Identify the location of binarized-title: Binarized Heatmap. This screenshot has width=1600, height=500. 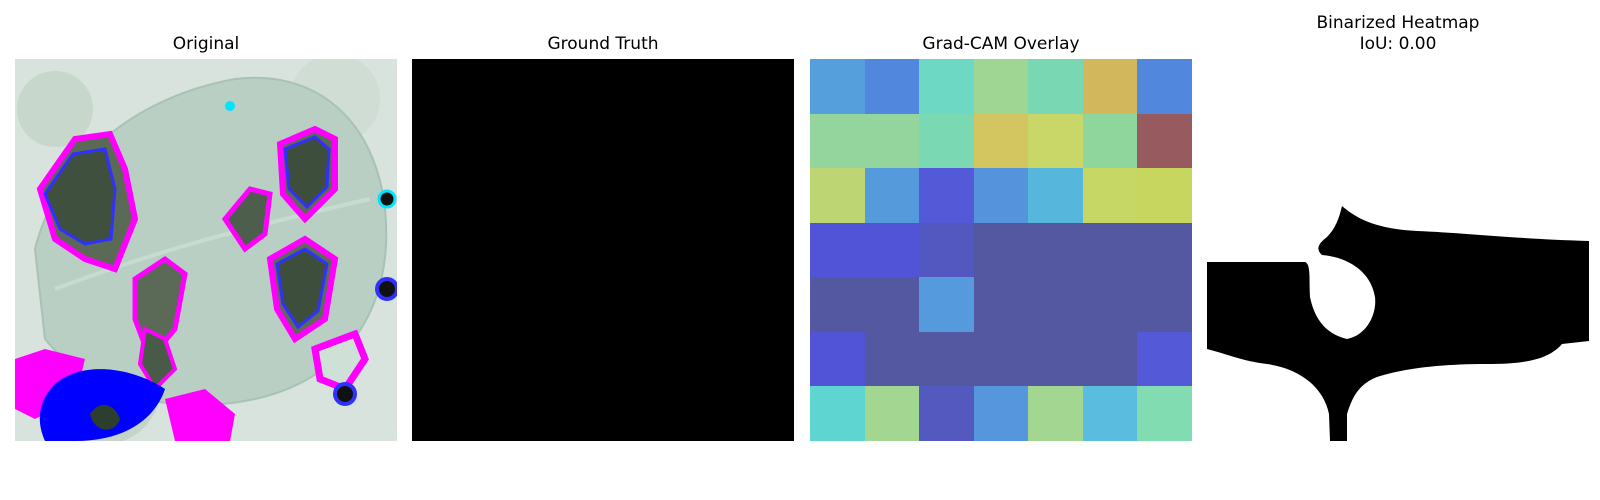
(1398, 23).